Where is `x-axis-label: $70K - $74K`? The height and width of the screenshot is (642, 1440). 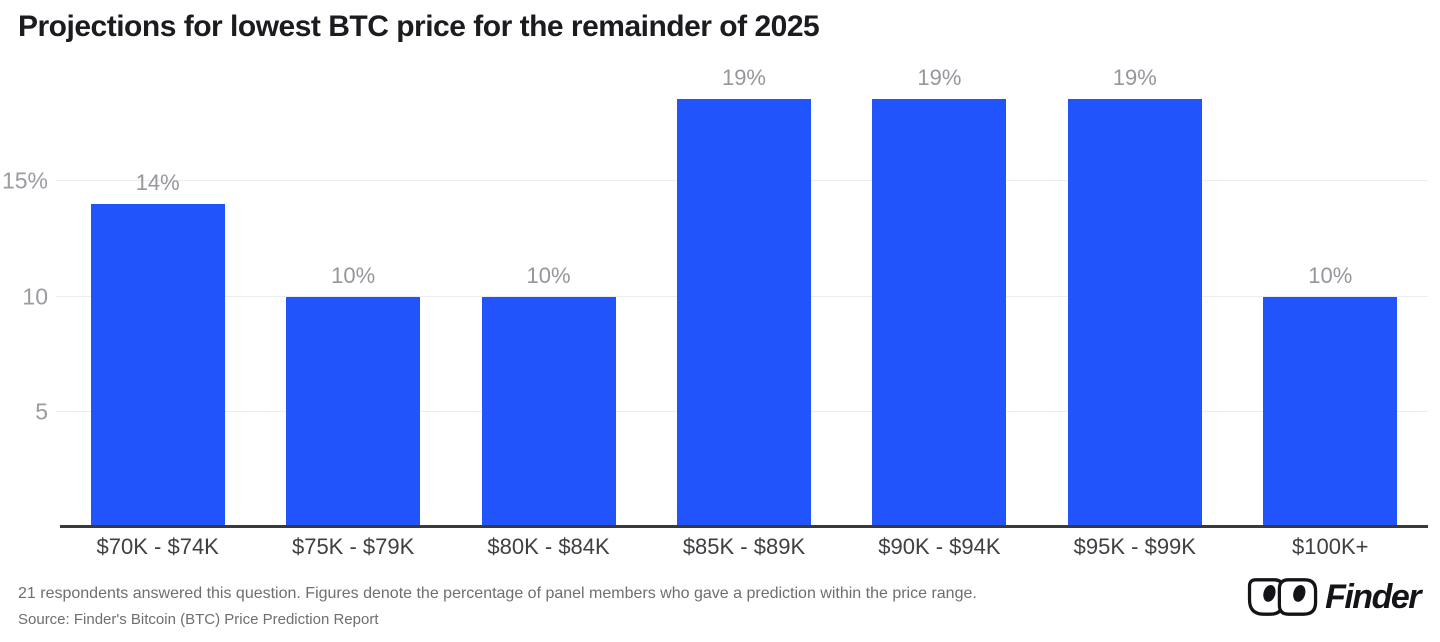 x-axis-label: $70K - $74K is located at coordinates (157, 546).